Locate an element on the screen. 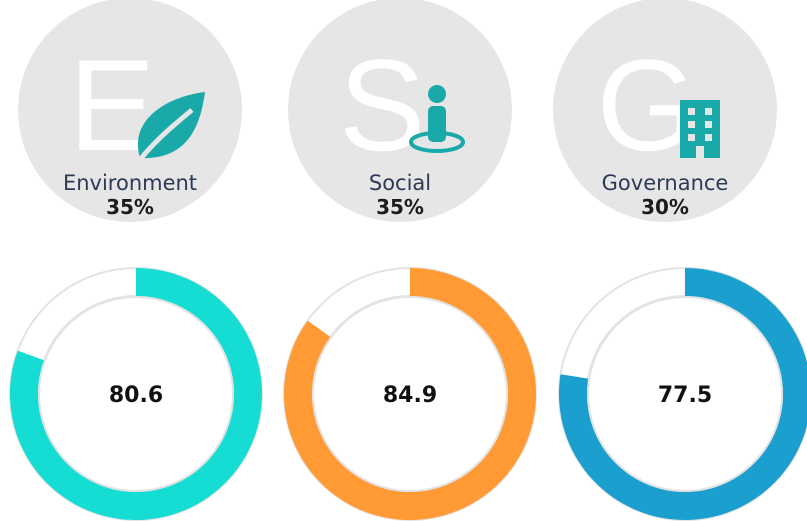  pillar-name: Social is located at coordinates (400, 183).